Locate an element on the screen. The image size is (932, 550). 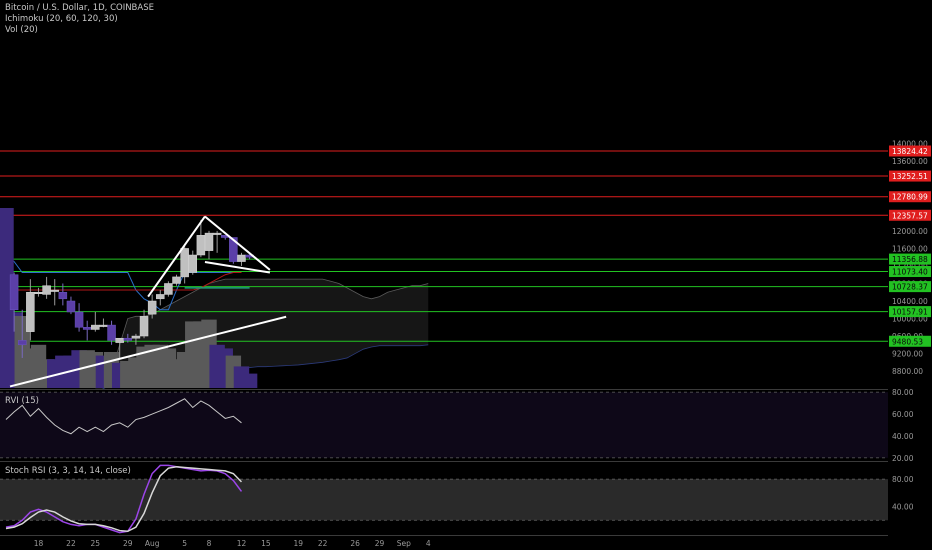
level-price-label: 13252.51 is located at coordinates (910, 176).